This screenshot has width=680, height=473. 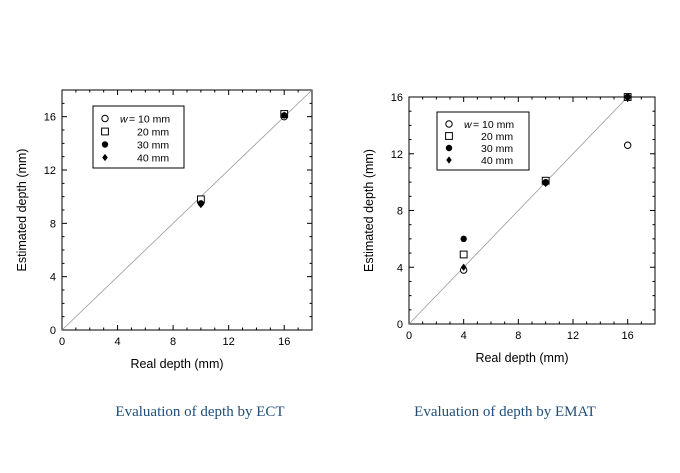 What do you see at coordinates (200, 412) in the screenshot?
I see `ect-caption: Evaluation of depth by ECT` at bounding box center [200, 412].